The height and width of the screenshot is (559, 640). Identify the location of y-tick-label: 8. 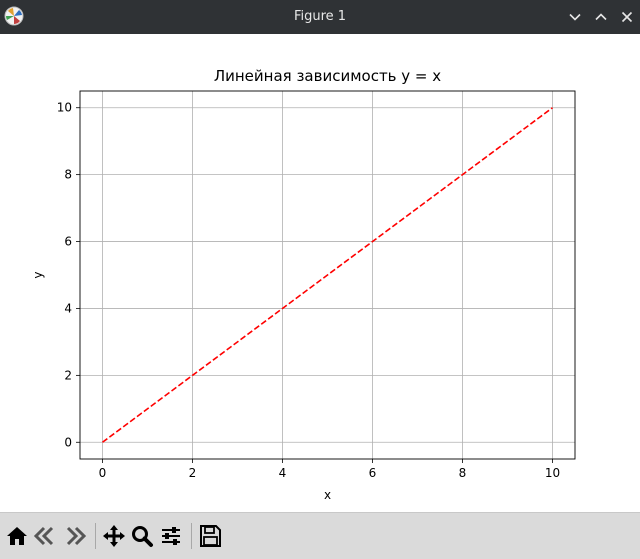
(68, 175).